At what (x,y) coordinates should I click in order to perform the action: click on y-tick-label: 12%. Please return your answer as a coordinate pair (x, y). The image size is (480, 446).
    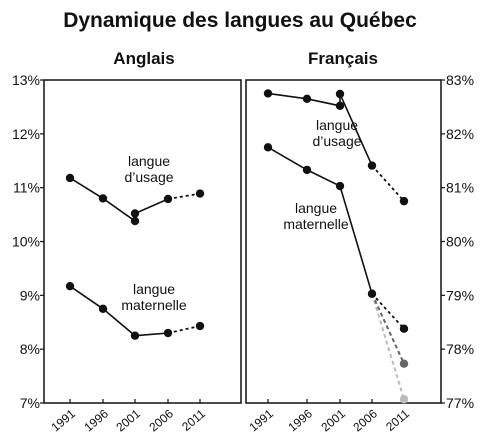
    Looking at the image, I should click on (26, 134).